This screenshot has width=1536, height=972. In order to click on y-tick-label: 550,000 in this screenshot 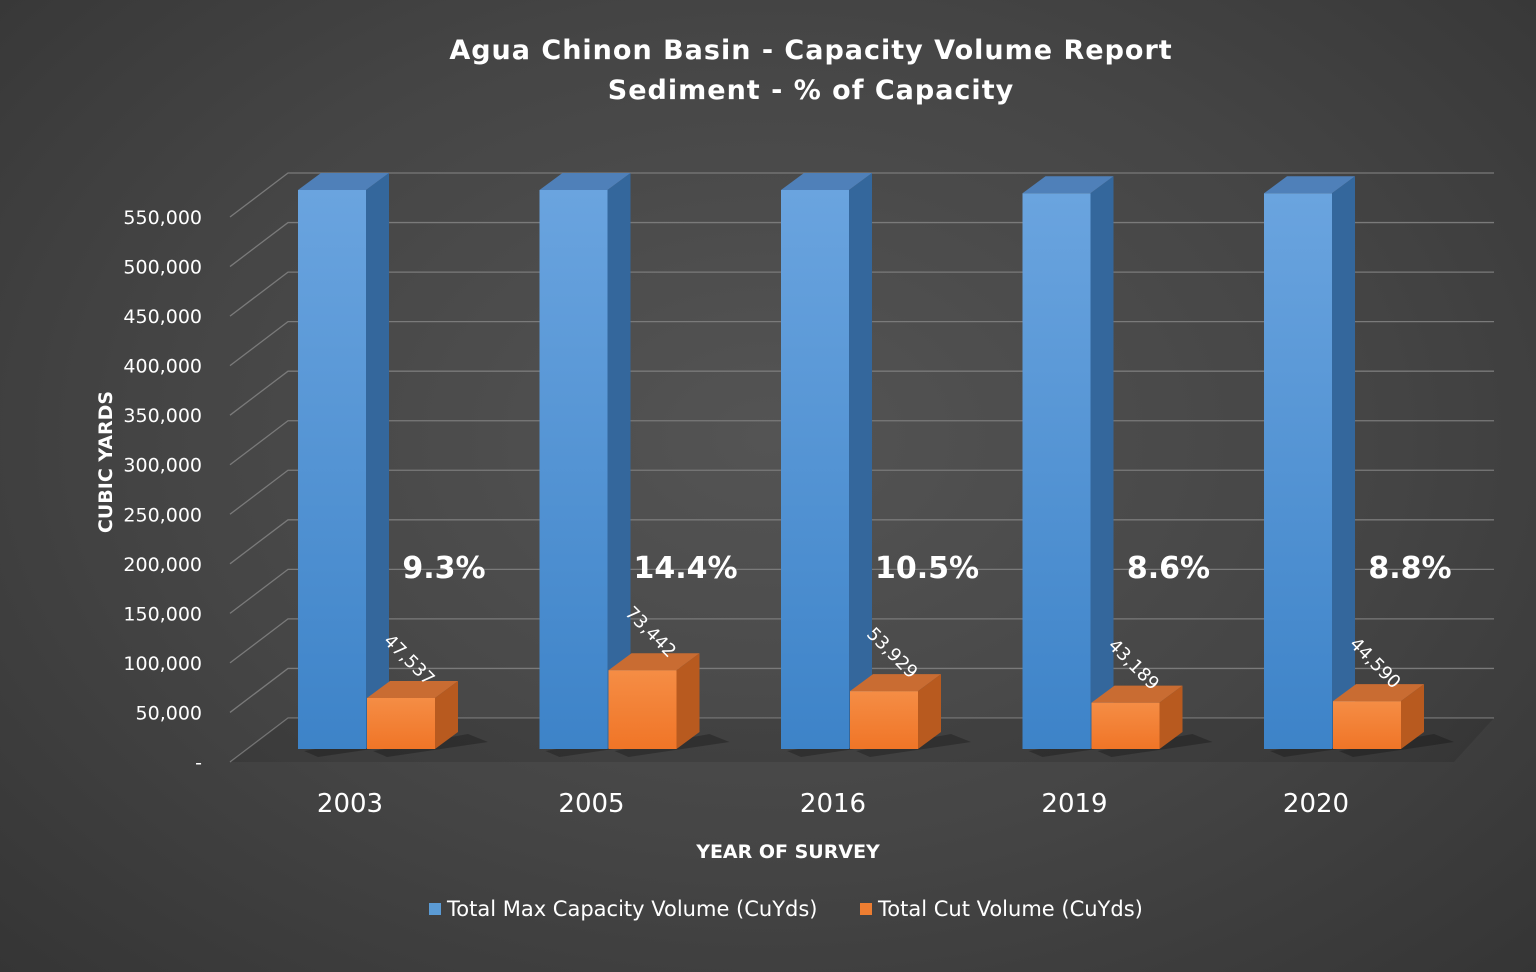, I will do `click(162, 218)`.